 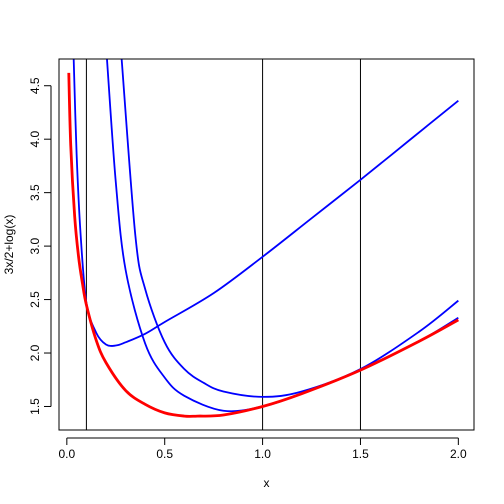 I want to click on x-tick-label-2: 0.5, so click(x=164, y=454).